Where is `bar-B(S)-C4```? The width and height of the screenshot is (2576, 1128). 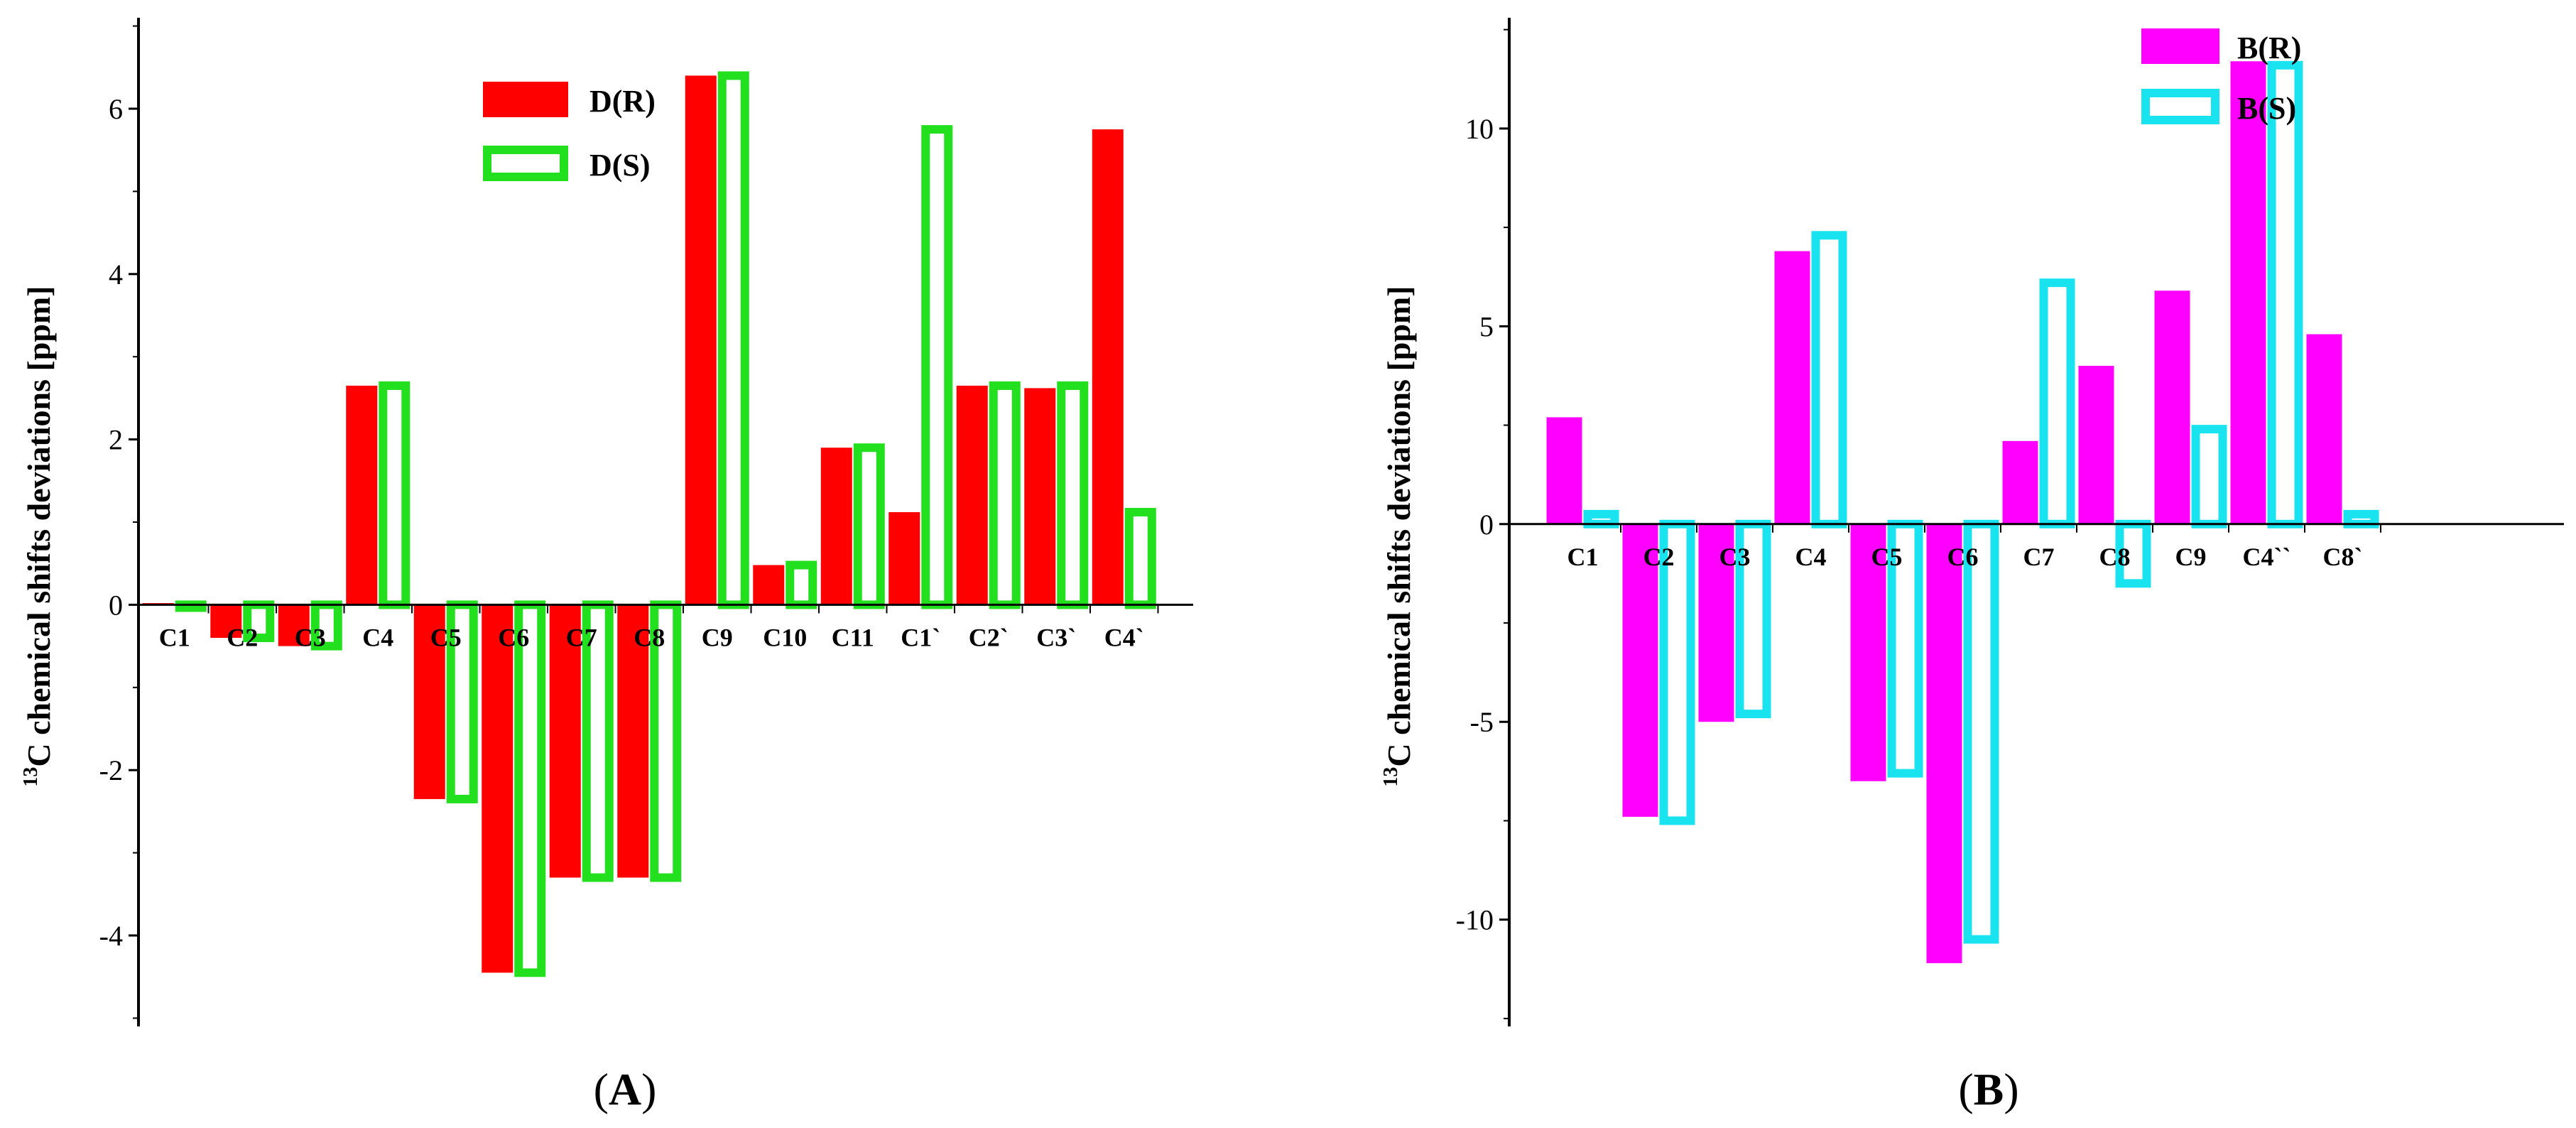
bar-B(S)-C4`` is located at coordinates (2285, 294).